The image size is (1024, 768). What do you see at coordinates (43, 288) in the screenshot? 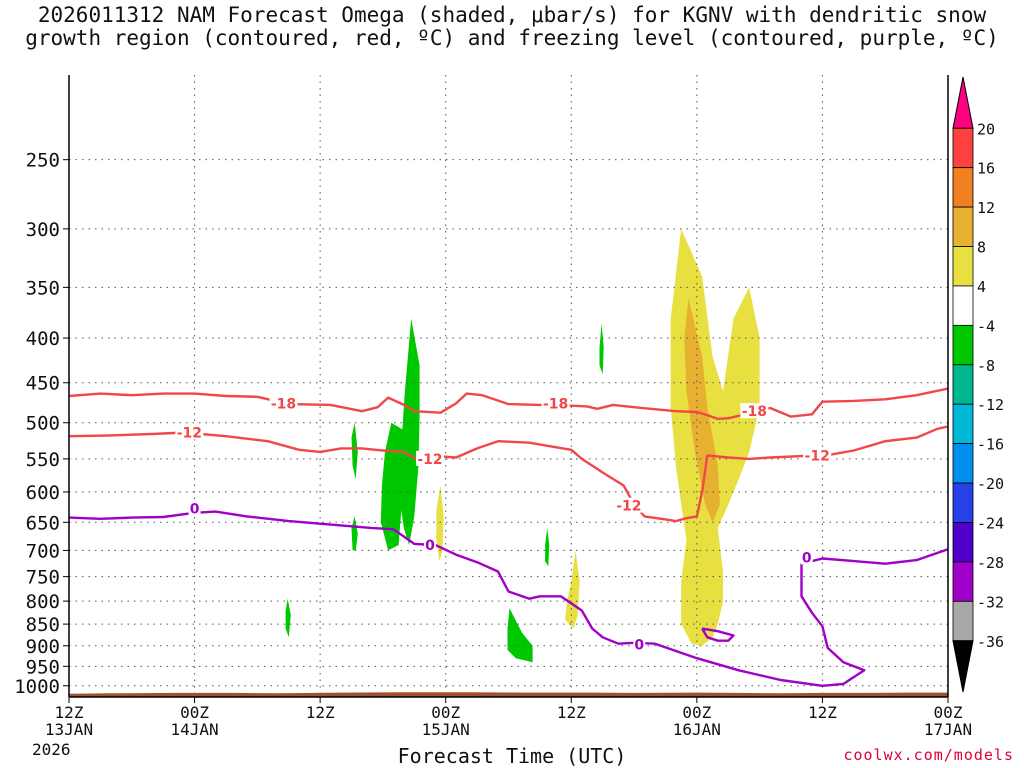
I see `y-tick-label-350: 350` at bounding box center [43, 288].